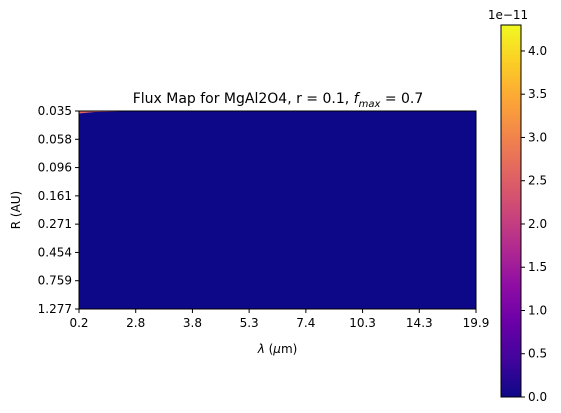  Describe the element at coordinates (401, 99) in the screenshot. I see `chart-title-suffix: = 0.7` at that location.